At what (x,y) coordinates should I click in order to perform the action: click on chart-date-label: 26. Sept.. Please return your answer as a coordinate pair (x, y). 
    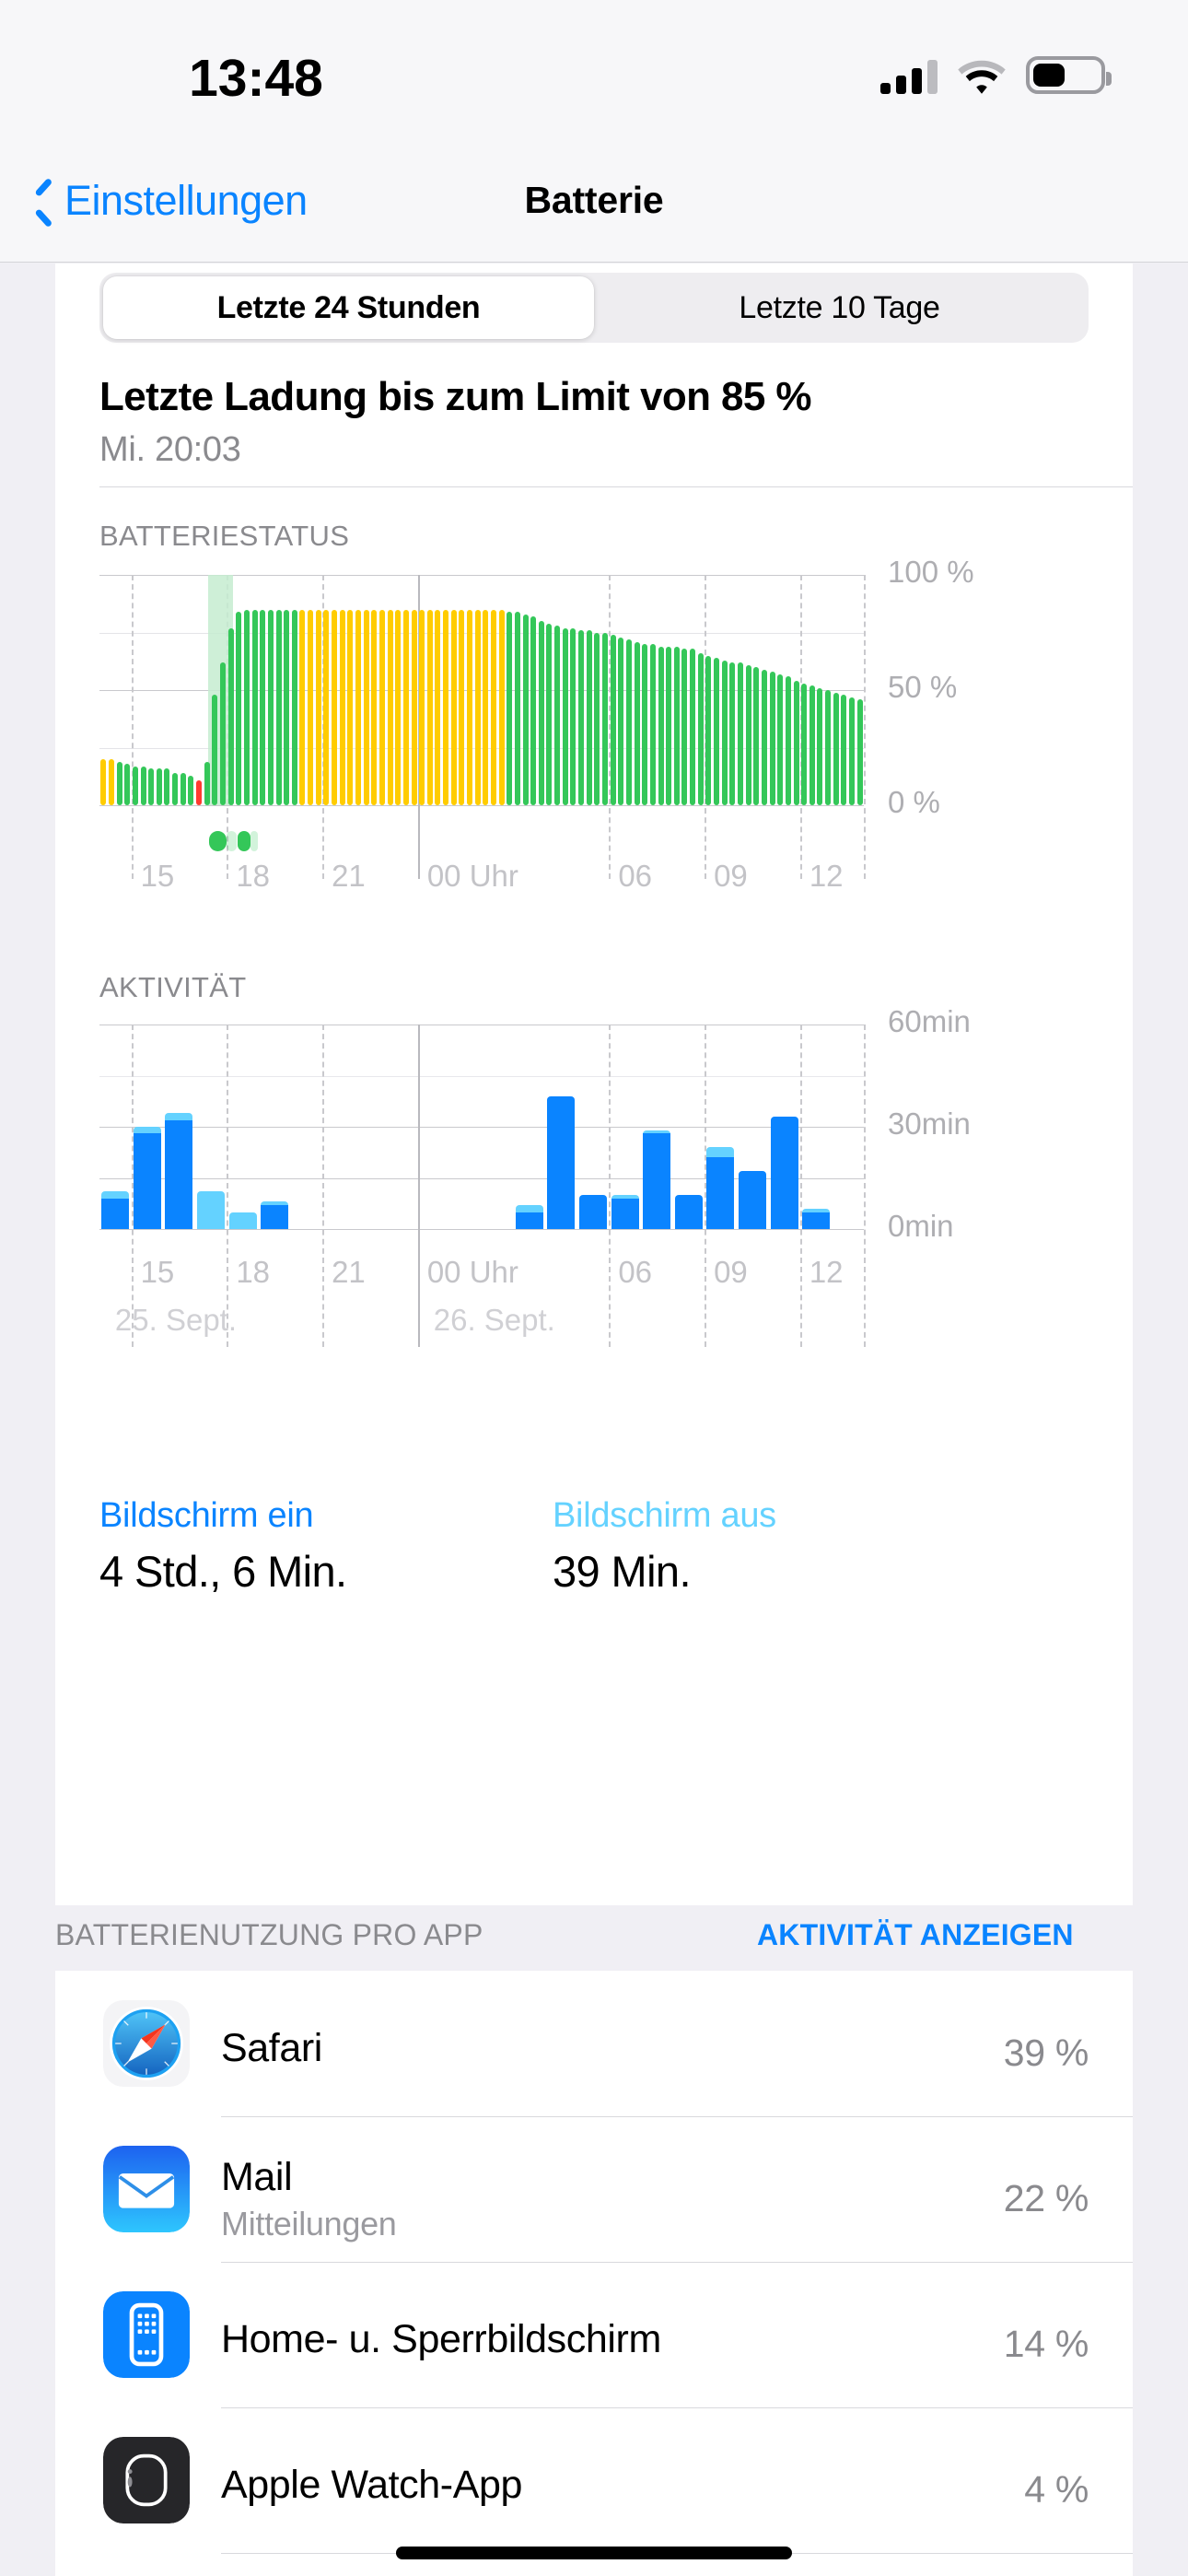
    Looking at the image, I should click on (494, 1320).